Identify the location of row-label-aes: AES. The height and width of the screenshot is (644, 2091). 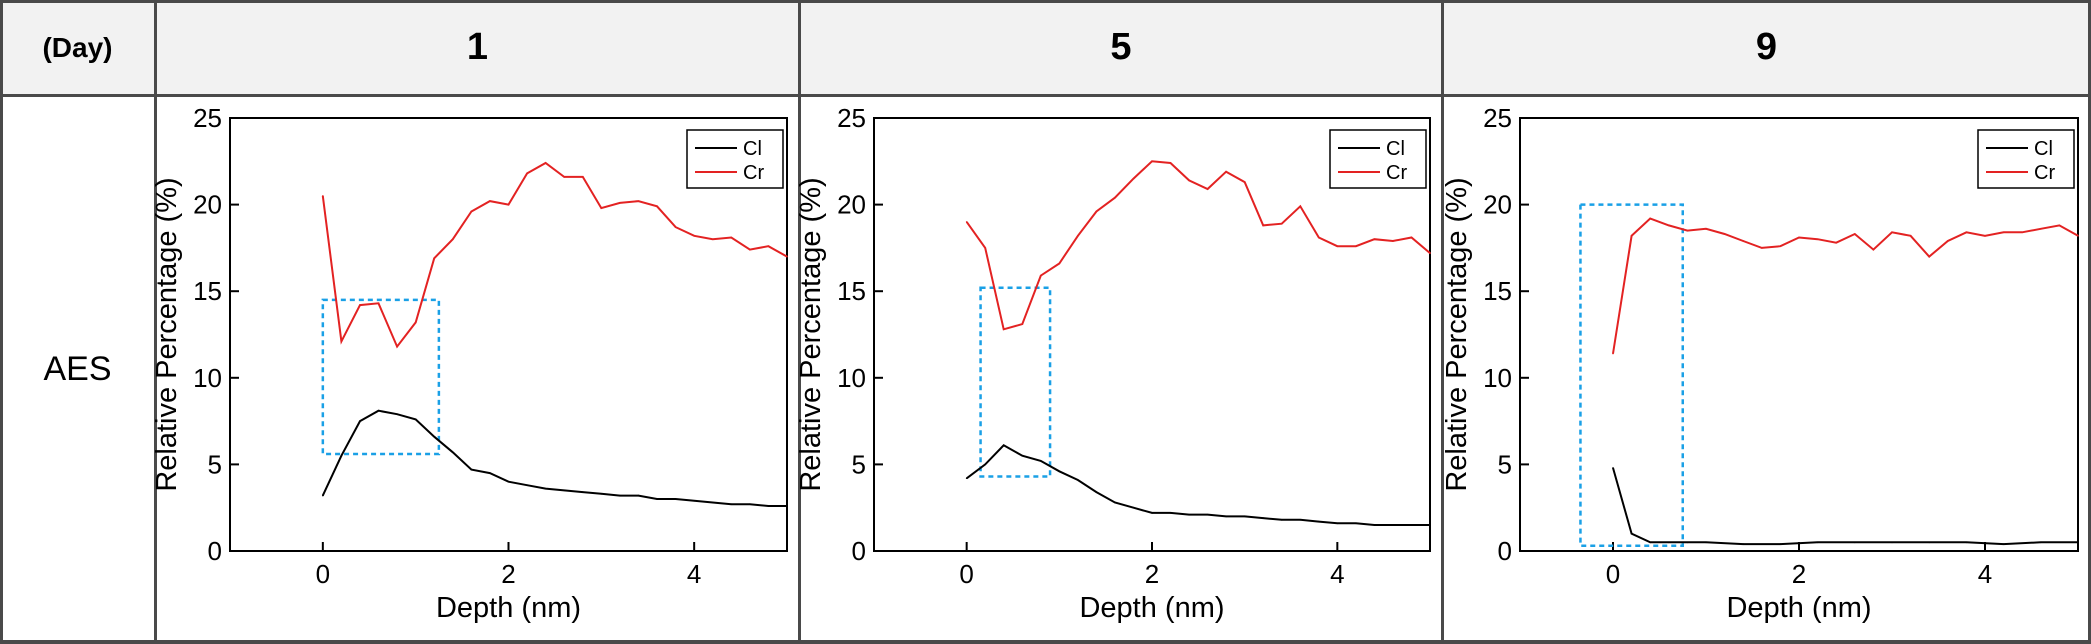
(77, 369).